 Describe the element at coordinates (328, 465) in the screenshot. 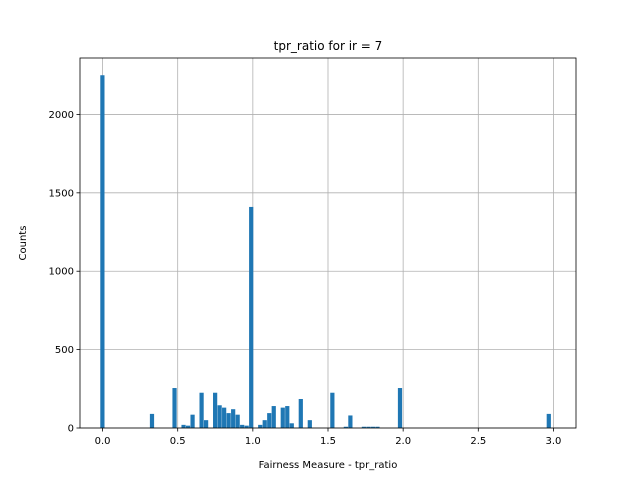

I see `x-axis-label: Fairness Measure - tpr_ratio` at that location.